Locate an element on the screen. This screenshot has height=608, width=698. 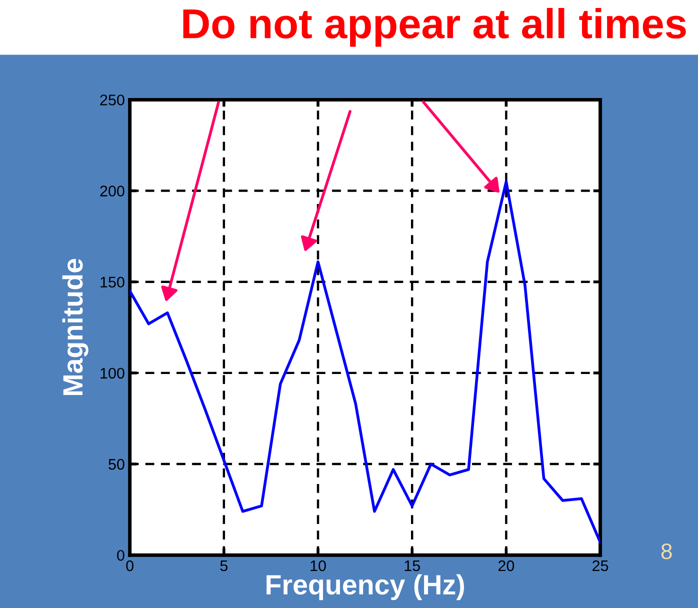
y-tick-label: 150 is located at coordinates (112, 282).